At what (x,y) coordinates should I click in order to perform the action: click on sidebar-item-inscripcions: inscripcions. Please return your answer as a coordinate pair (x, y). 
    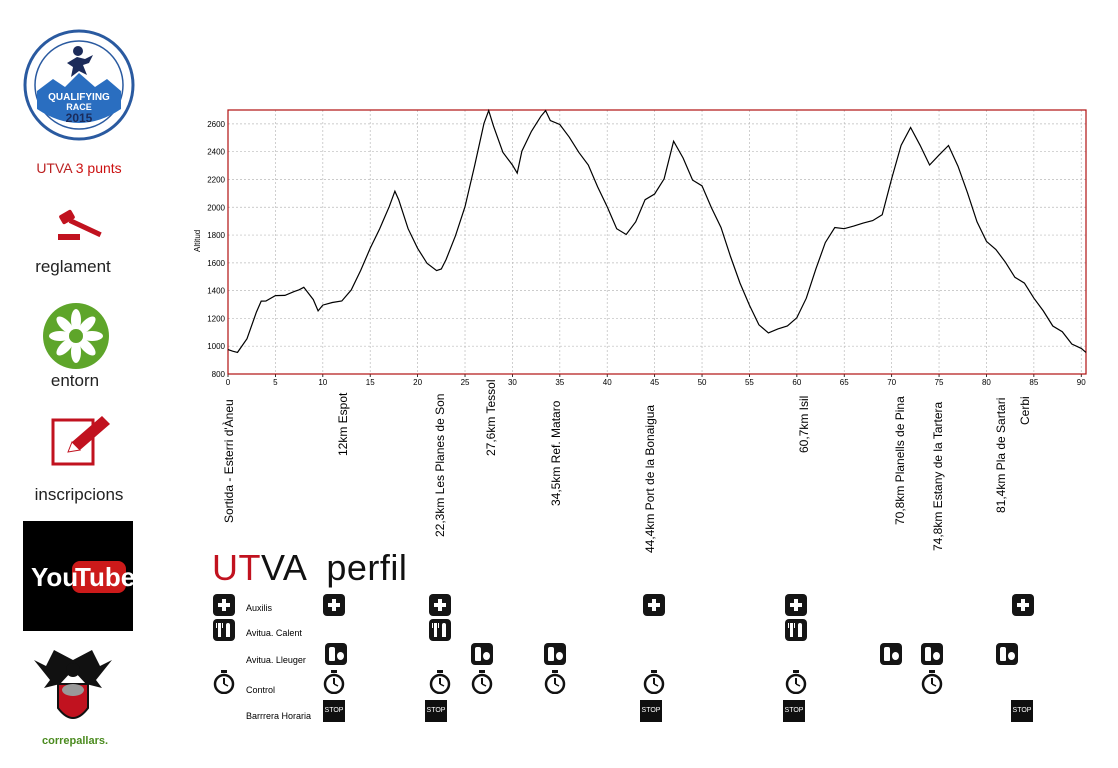
    Looking at the image, I should click on (79, 494).